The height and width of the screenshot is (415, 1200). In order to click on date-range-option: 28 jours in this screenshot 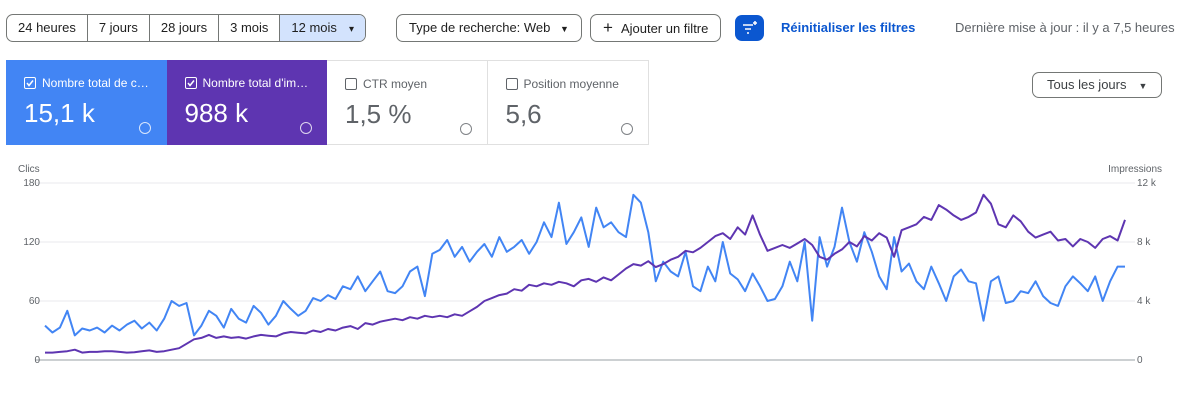, I will do `click(185, 28)`.